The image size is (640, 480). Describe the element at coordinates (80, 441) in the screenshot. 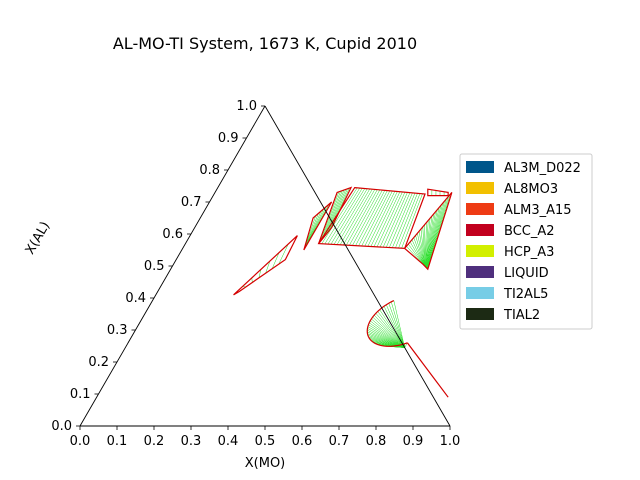

I see `x-tick-label: 0.0` at that location.